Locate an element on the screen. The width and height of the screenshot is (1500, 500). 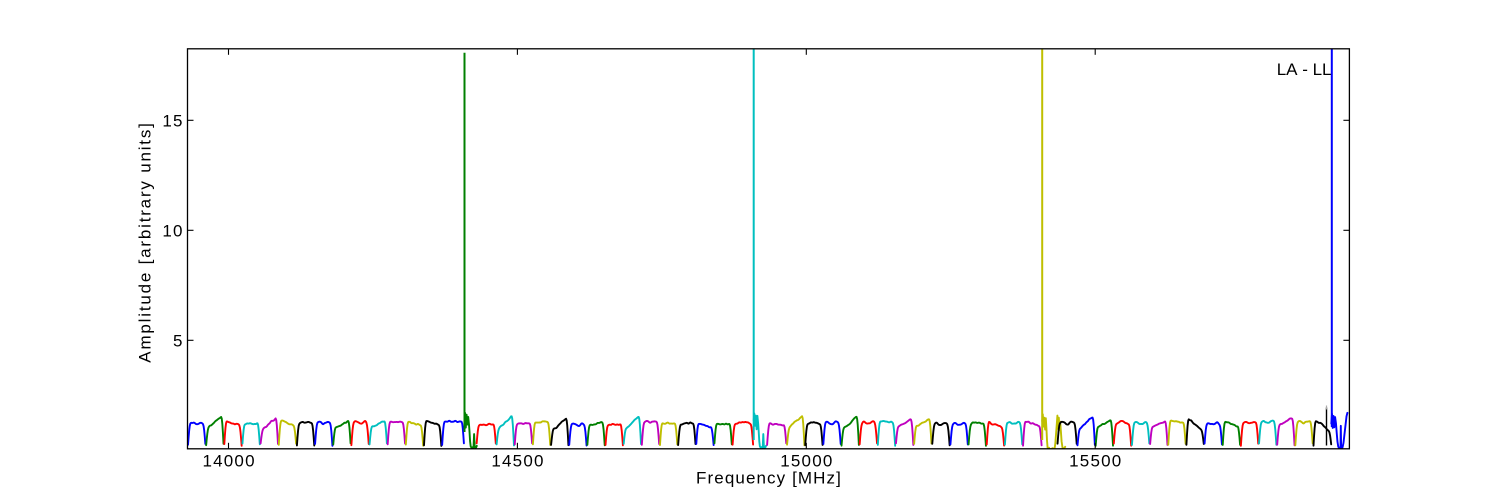
svg-text: 15 is located at coordinates (172, 121).